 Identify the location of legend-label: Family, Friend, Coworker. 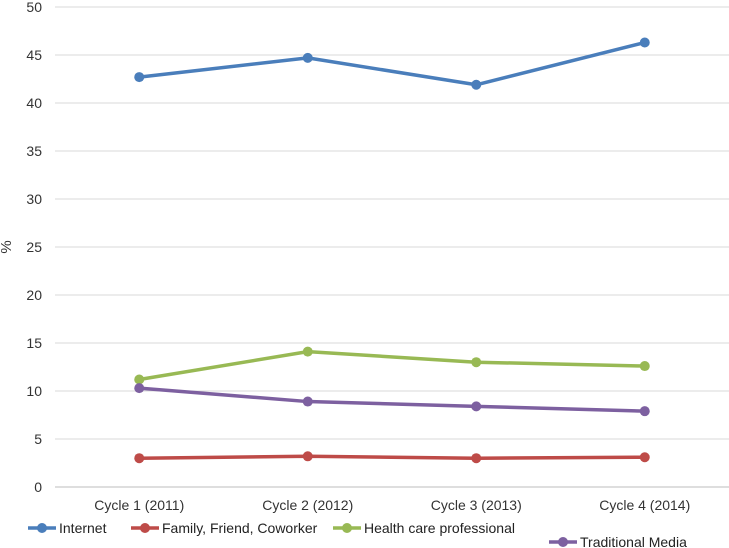
(240, 528).